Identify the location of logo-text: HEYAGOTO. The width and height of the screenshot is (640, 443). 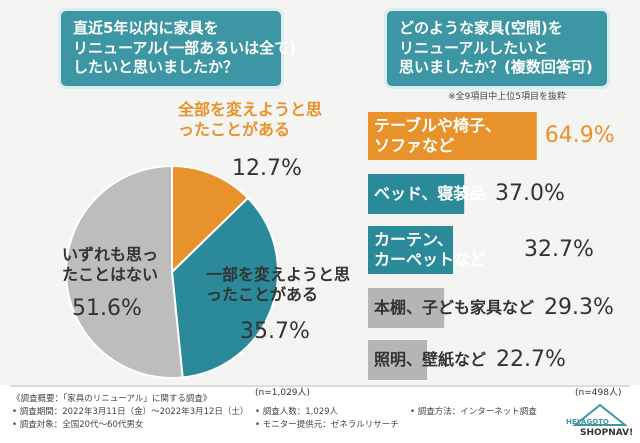
(587, 422).